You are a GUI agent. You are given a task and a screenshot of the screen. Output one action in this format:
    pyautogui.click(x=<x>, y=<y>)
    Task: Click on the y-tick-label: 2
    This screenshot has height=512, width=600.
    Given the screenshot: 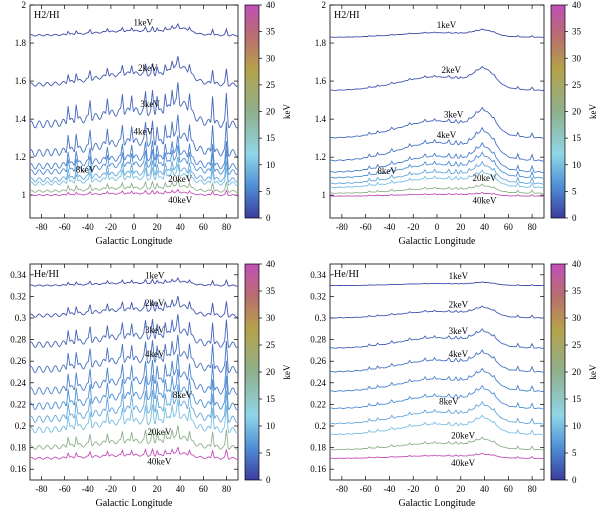 What is the action you would take?
    pyautogui.click(x=24, y=5)
    